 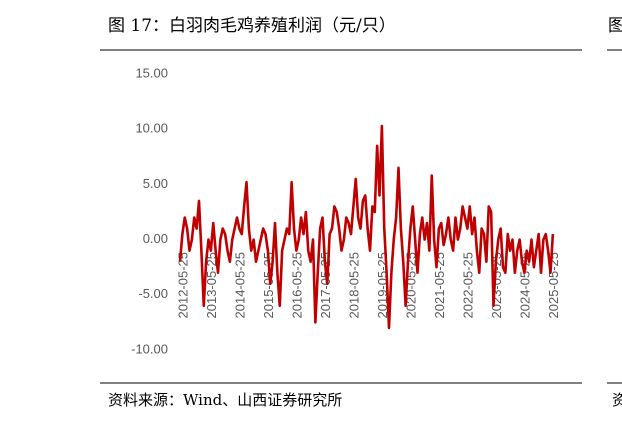 What do you see at coordinates (617, 400) in the screenshot?
I see `neighbor-source: 资` at bounding box center [617, 400].